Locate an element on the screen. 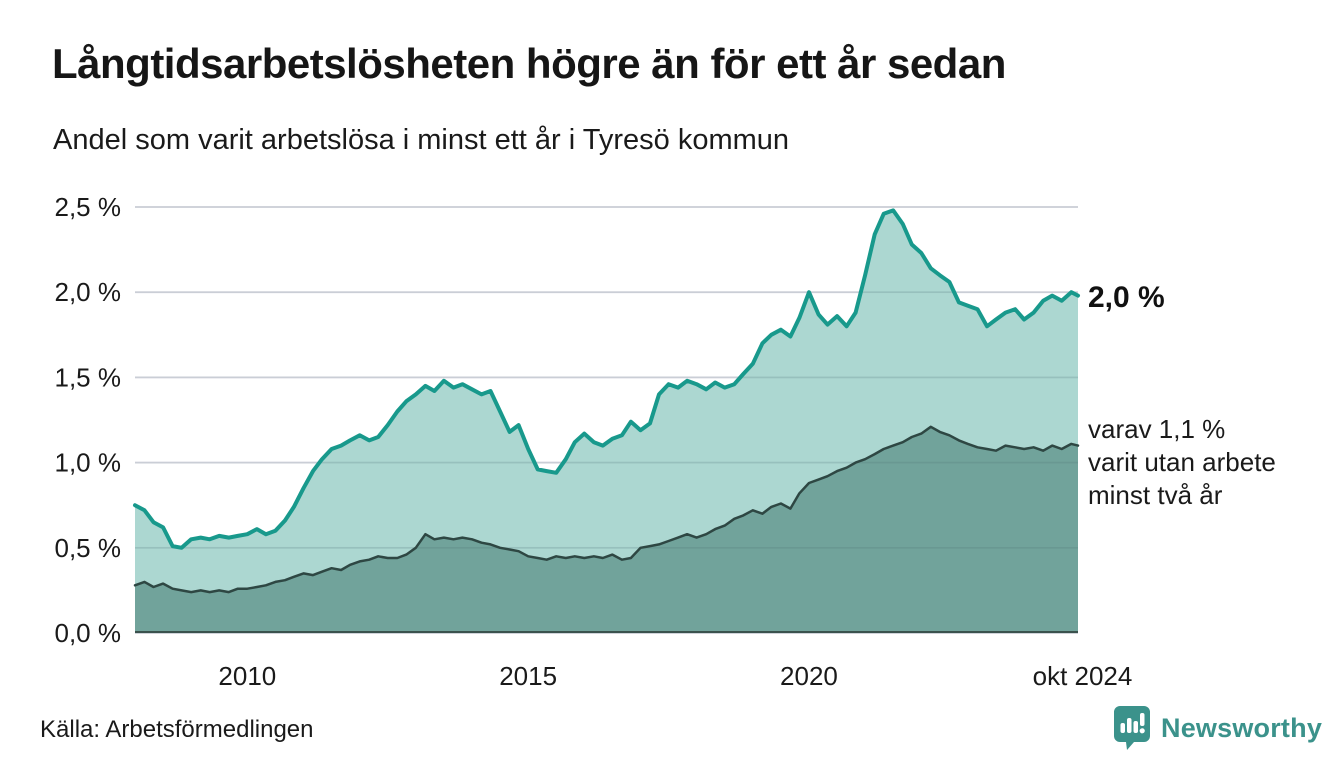  x-tick-label: 2015 is located at coordinates (528, 676).